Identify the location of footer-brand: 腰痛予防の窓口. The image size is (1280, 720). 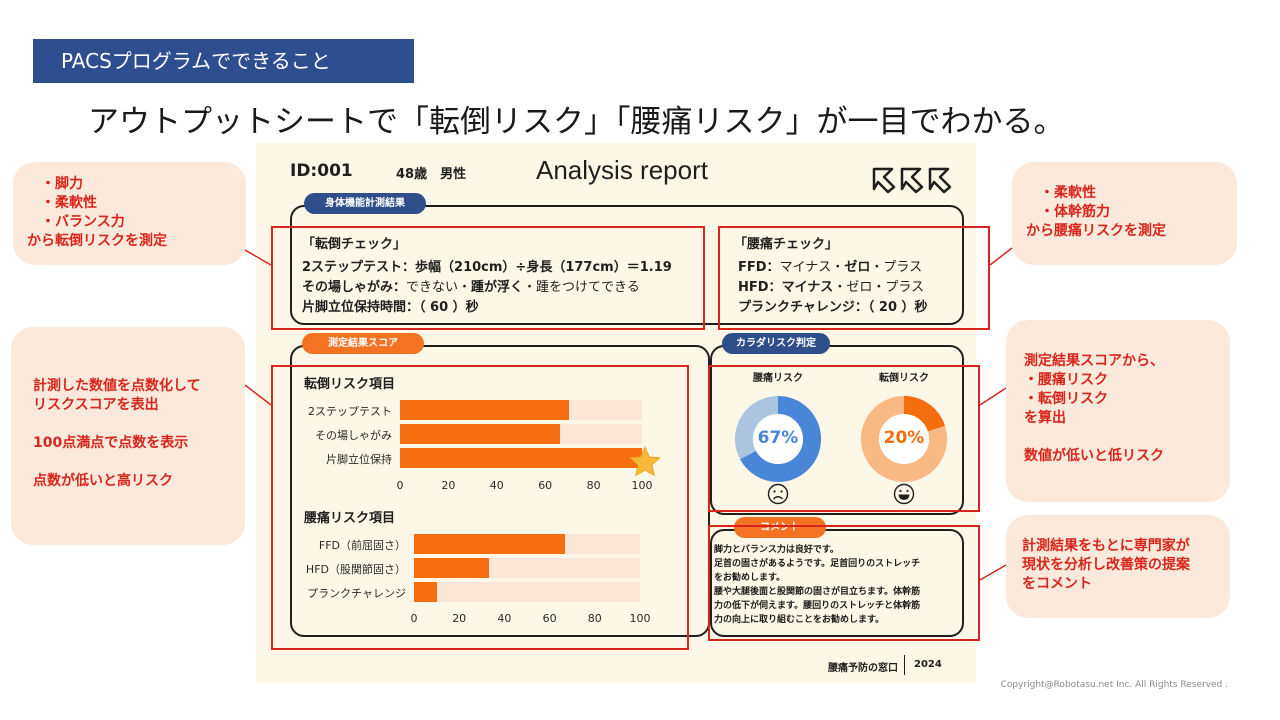
(863, 668).